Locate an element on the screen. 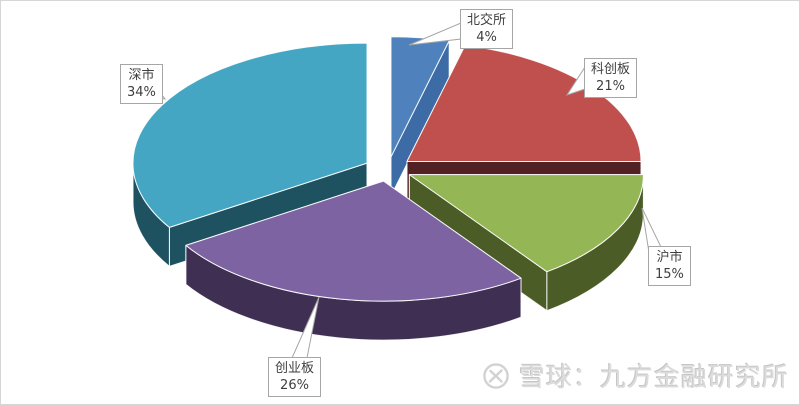 This screenshot has width=800, height=405. callout-shenshi-value: 34% is located at coordinates (141, 92).